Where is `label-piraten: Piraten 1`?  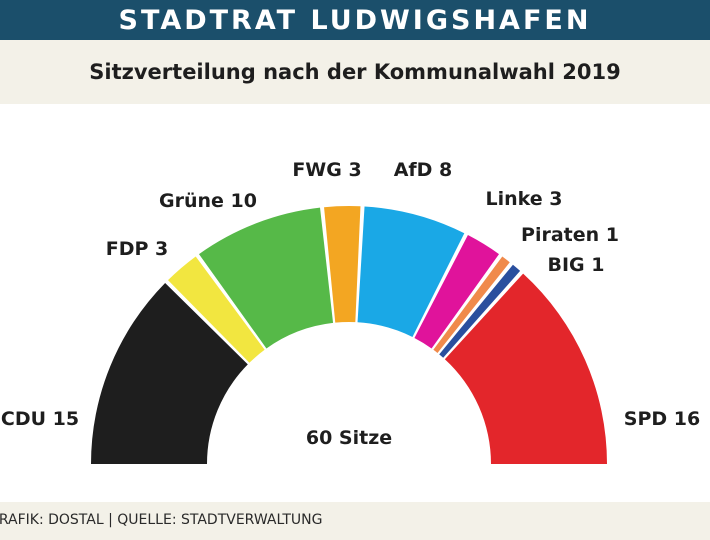
label-piraten: Piraten 1 is located at coordinates (570, 235).